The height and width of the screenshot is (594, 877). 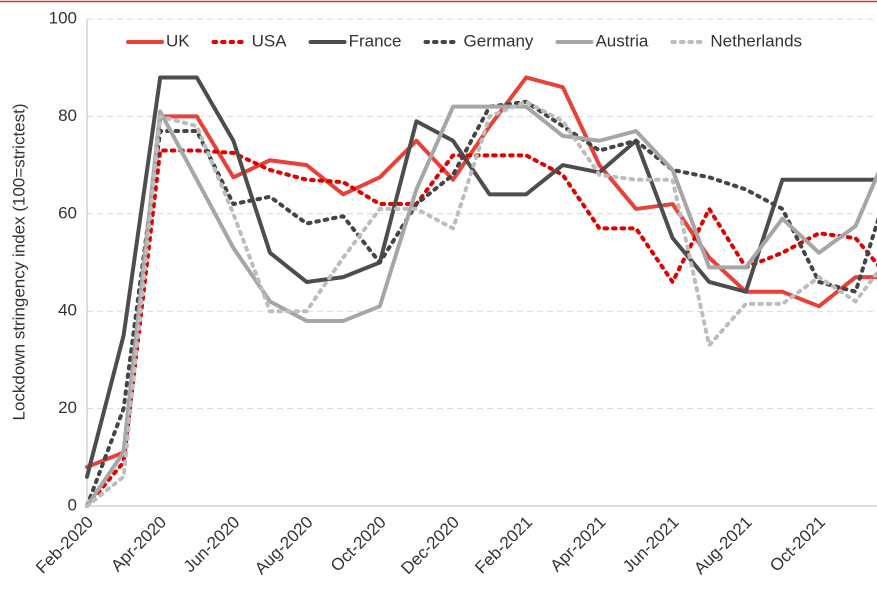 What do you see at coordinates (375, 40) in the screenshot?
I see `legend-label: France` at bounding box center [375, 40].